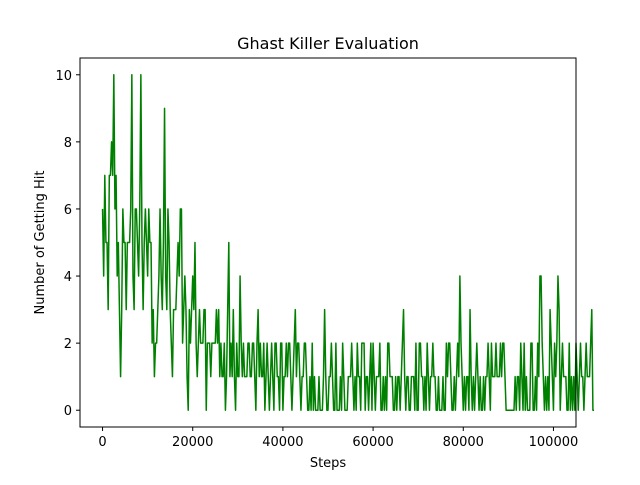 This screenshot has width=640, height=485. Describe the element at coordinates (67, 244) in the screenshot. I see `y-axis: 0 2 4 6 8 10` at that location.